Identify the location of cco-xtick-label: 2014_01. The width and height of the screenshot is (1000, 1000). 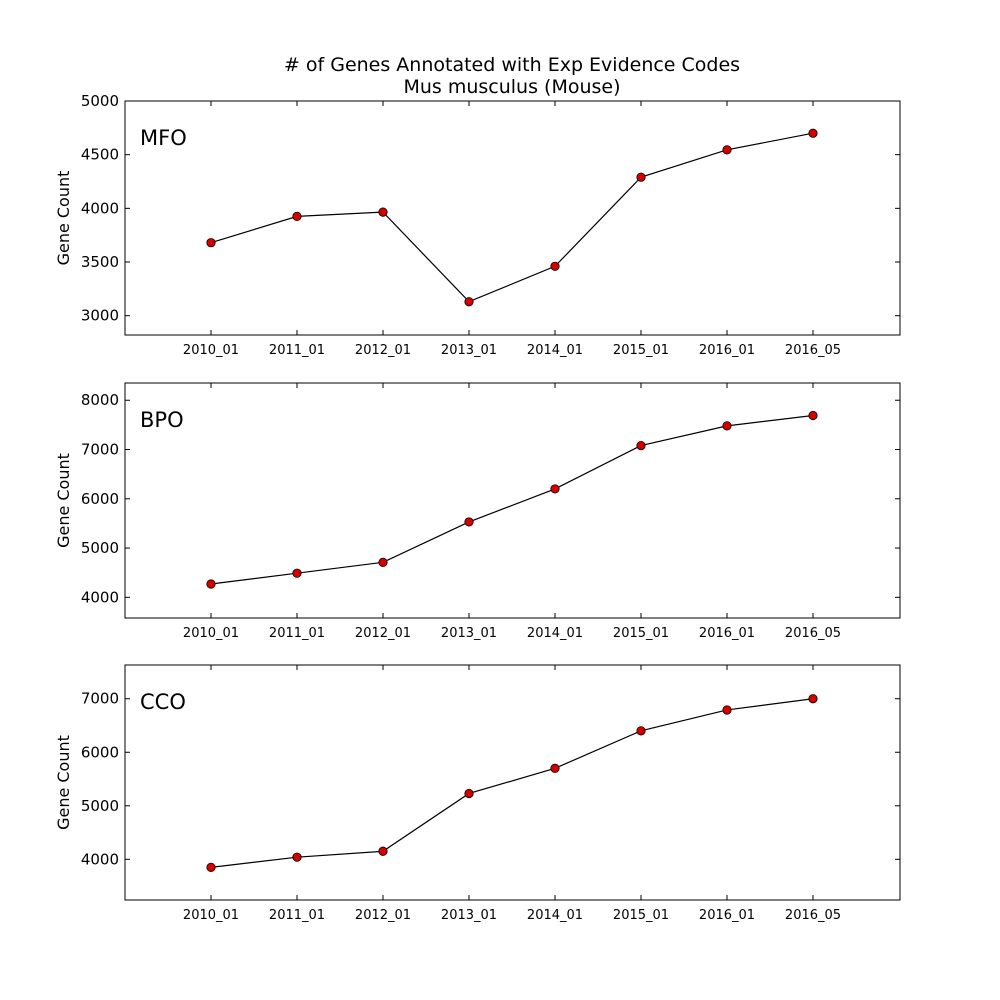
(555, 915).